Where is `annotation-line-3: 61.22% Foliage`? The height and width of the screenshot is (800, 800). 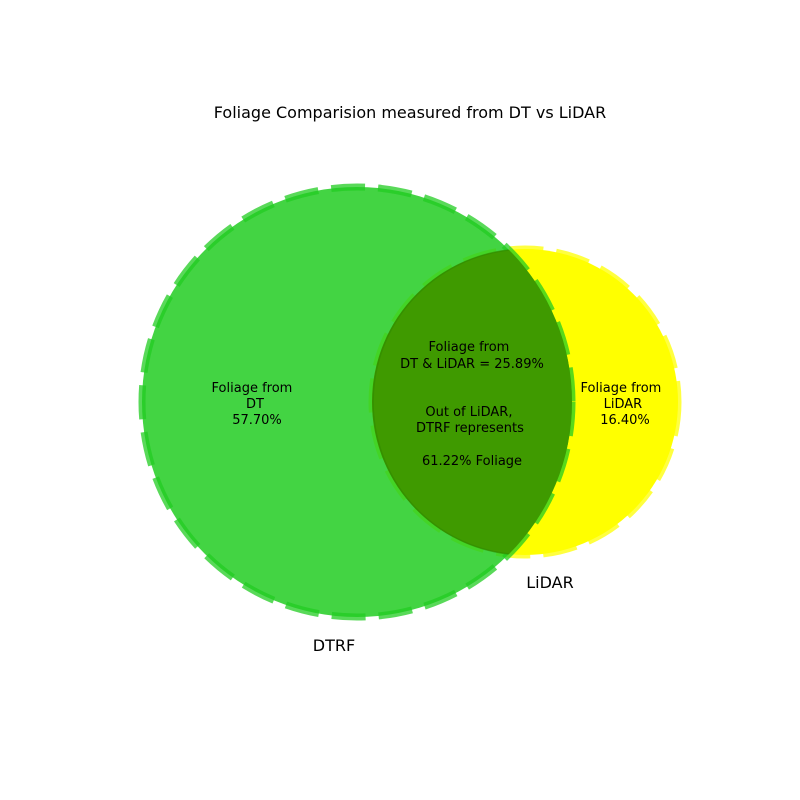
annotation-line-3: 61.22% Foliage is located at coordinates (472, 461).